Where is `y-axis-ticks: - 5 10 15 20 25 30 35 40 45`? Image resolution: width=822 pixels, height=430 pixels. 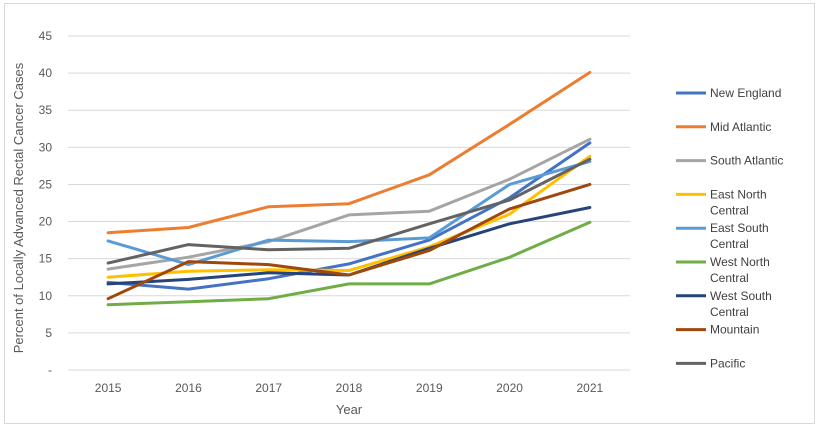 y-axis-ticks: - 5 10 15 20 25 30 35 40 45 is located at coordinates (46, 203).